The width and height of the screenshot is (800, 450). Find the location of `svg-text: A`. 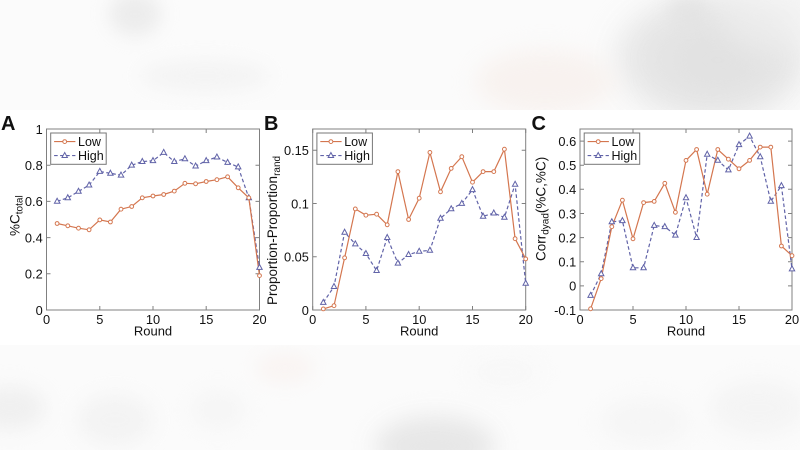

svg-text: A is located at coordinates (8, 124).